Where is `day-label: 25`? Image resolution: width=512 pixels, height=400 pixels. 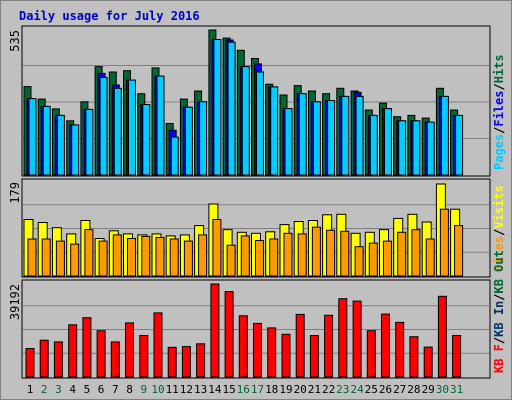
day-label: 25 is located at coordinates (371, 389).